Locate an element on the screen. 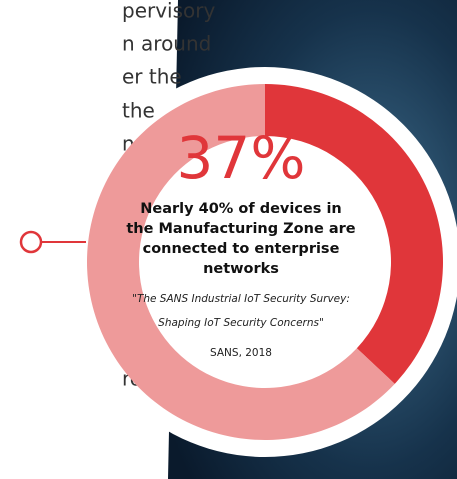  text-fragment: the is located at coordinates (138, 111).